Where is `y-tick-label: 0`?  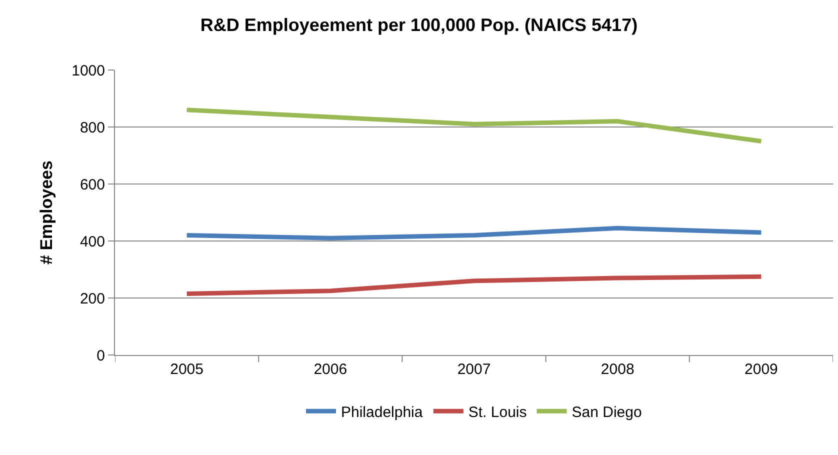 y-tick-label: 0 is located at coordinates (100, 355).